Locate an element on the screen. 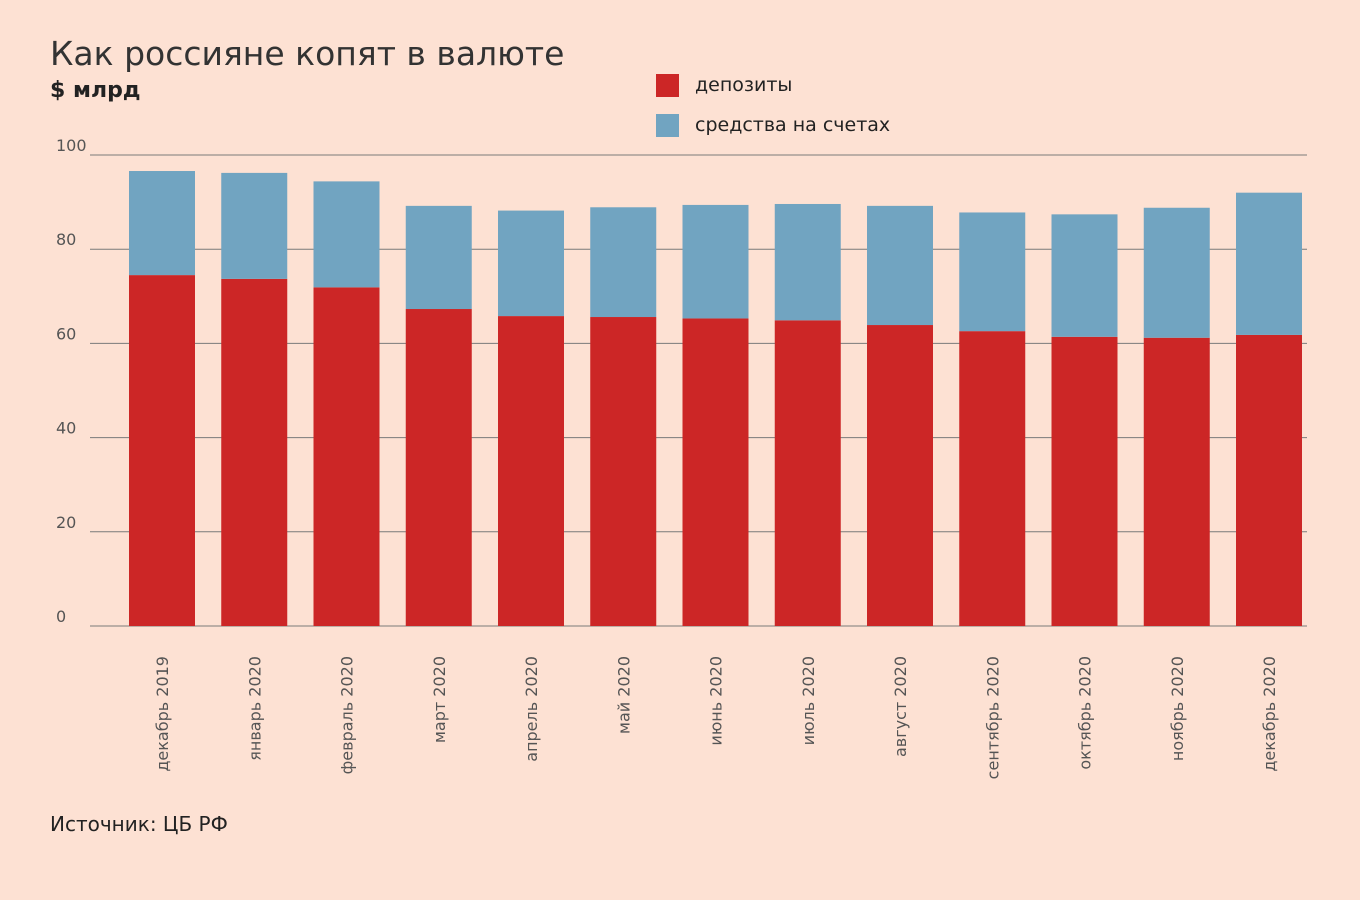  x-tick-label: октябрь 2020 is located at coordinates (1085, 713).